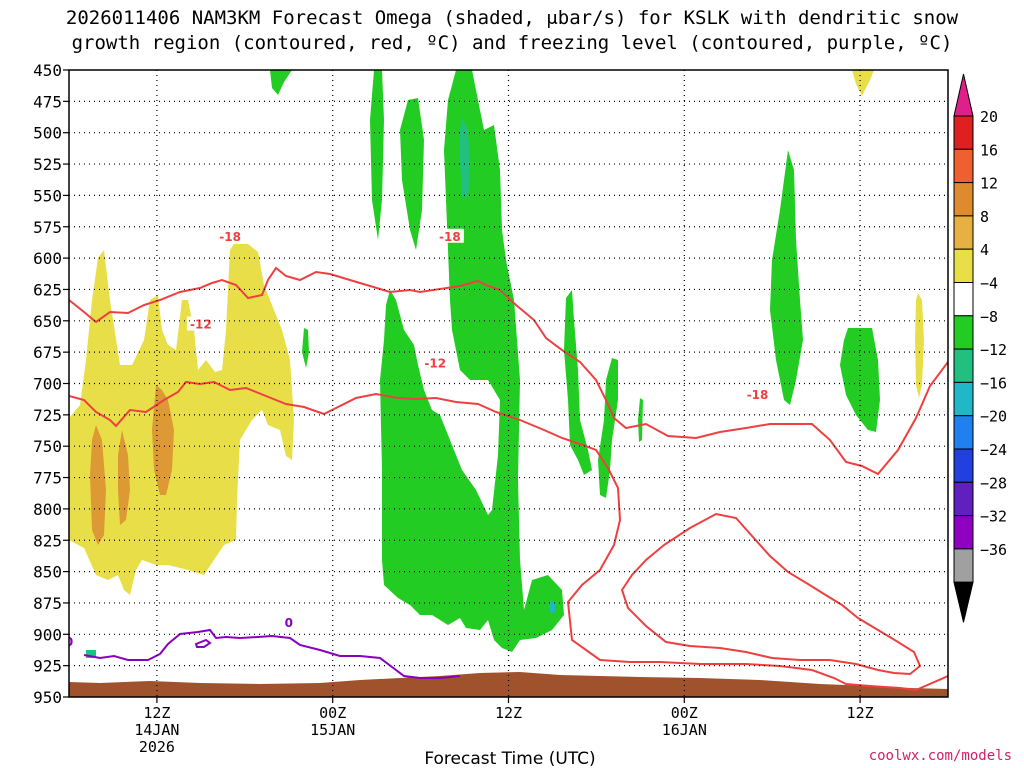 This screenshot has height=768, width=1024. I want to click on x-tick-label2: 16JAN, so click(684, 730).